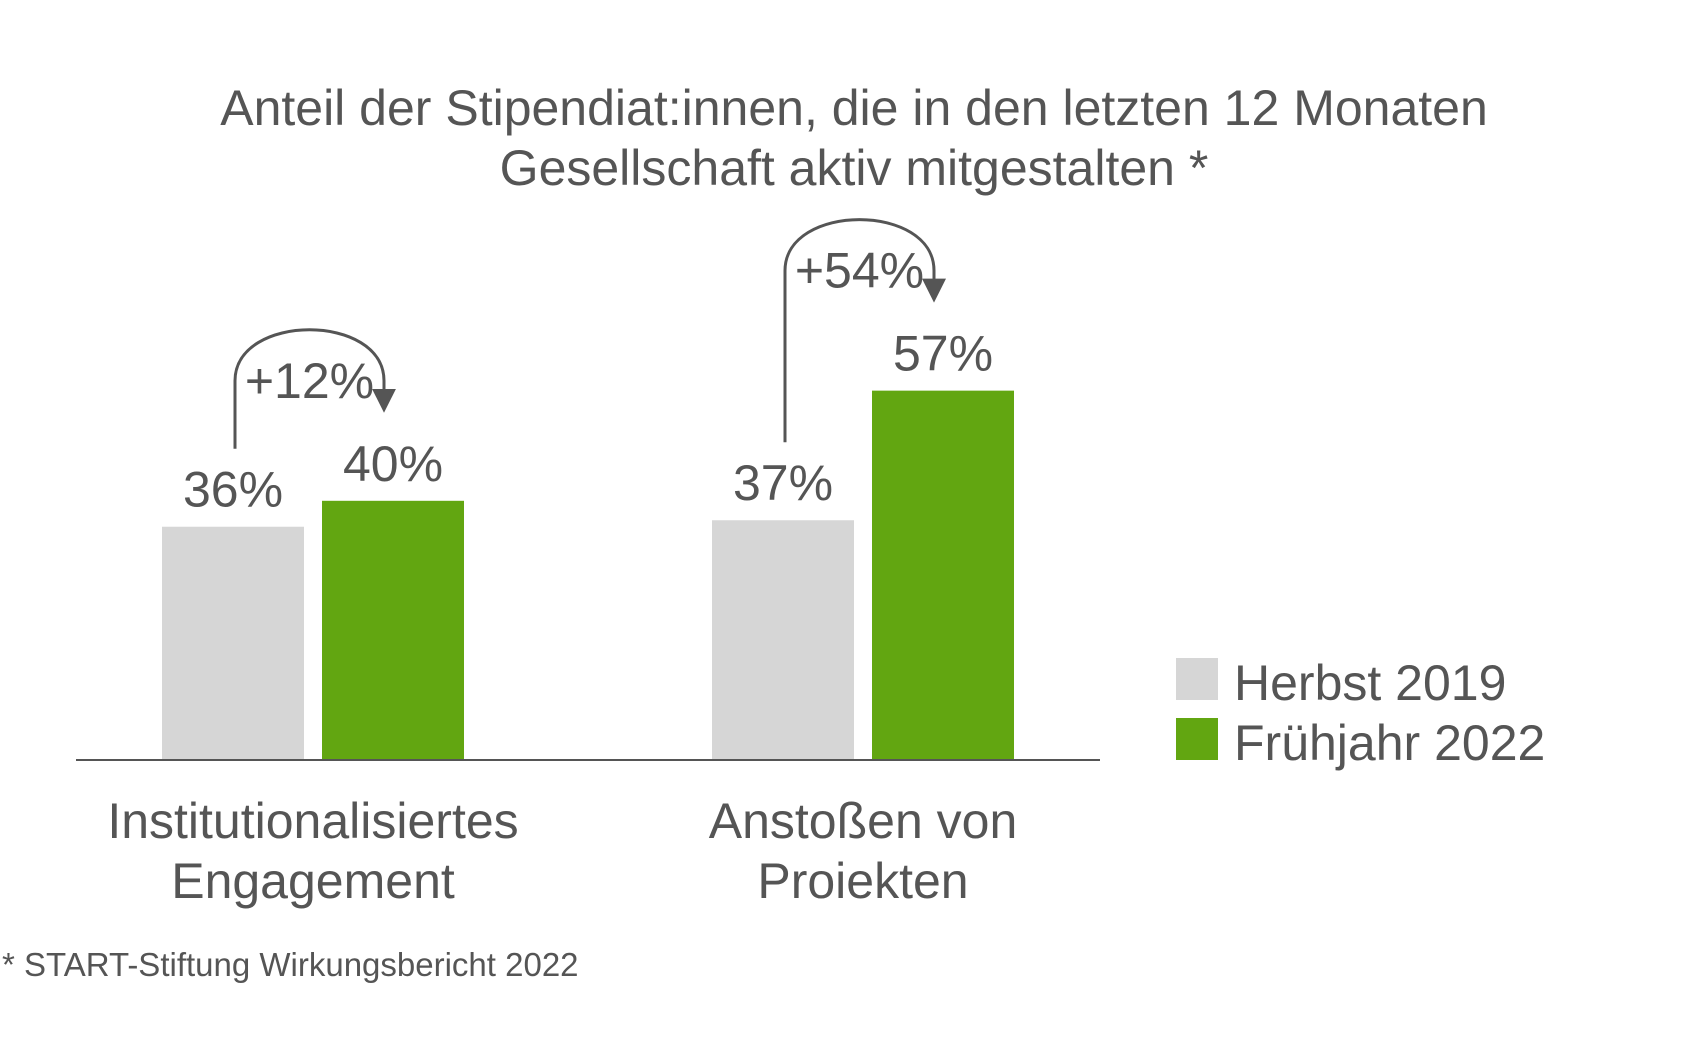 This screenshot has width=1708, height=1042. I want to click on value-label-herbst-2019-group-2: 37%, so click(783, 483).